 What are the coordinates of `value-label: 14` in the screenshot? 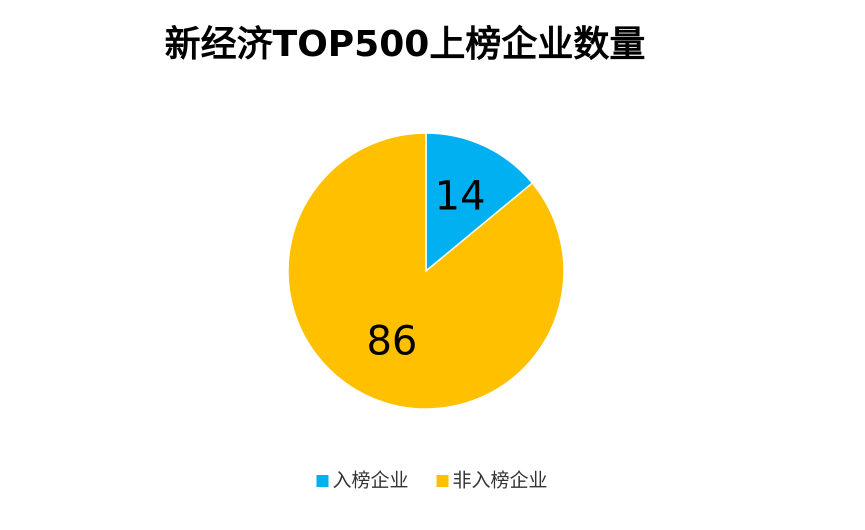 It's located at (460, 197).